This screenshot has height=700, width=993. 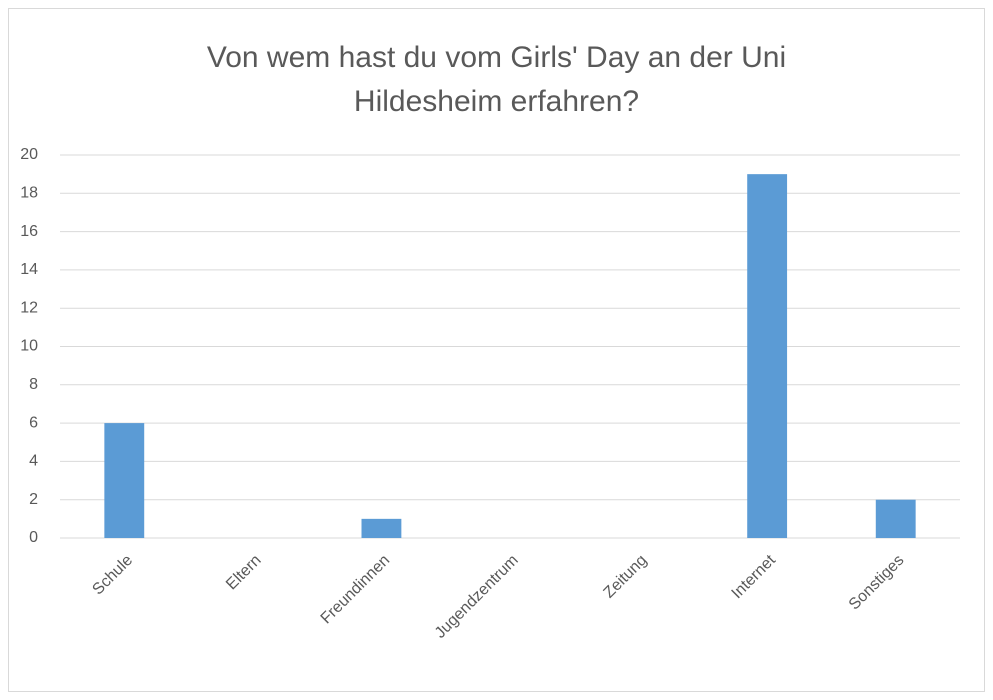 What do you see at coordinates (244, 573) in the screenshot?
I see `x-tick-label: Eltern` at bounding box center [244, 573].